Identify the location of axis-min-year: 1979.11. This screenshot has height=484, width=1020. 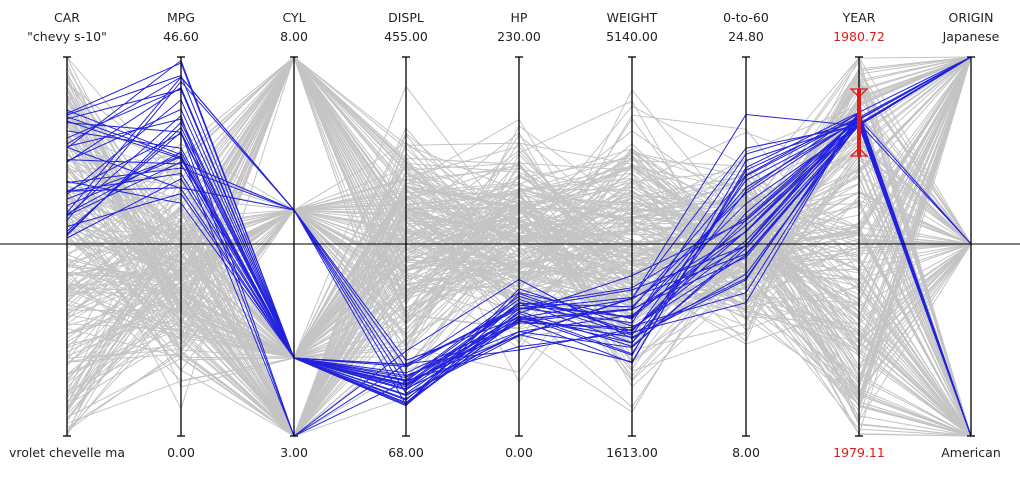
(859, 452).